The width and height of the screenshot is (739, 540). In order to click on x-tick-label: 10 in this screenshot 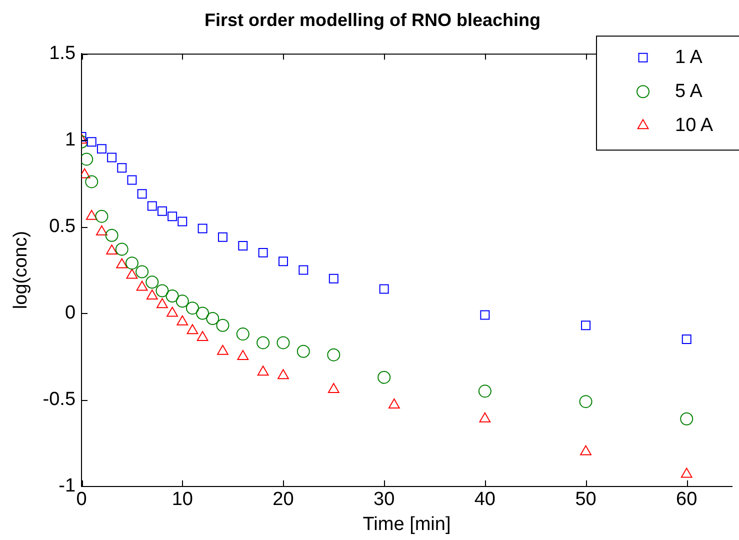, I will do `click(182, 499)`.